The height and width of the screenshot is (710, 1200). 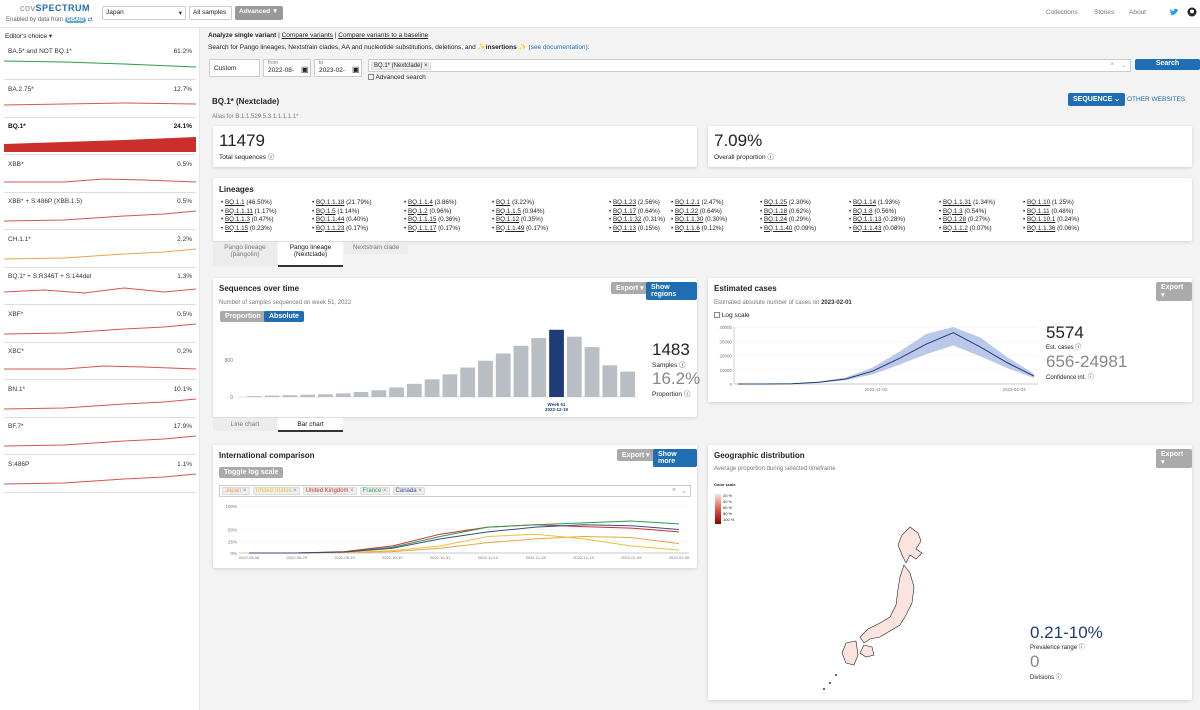 I want to click on lineage-link: BQ.1.2.1, so click(x=687, y=202).